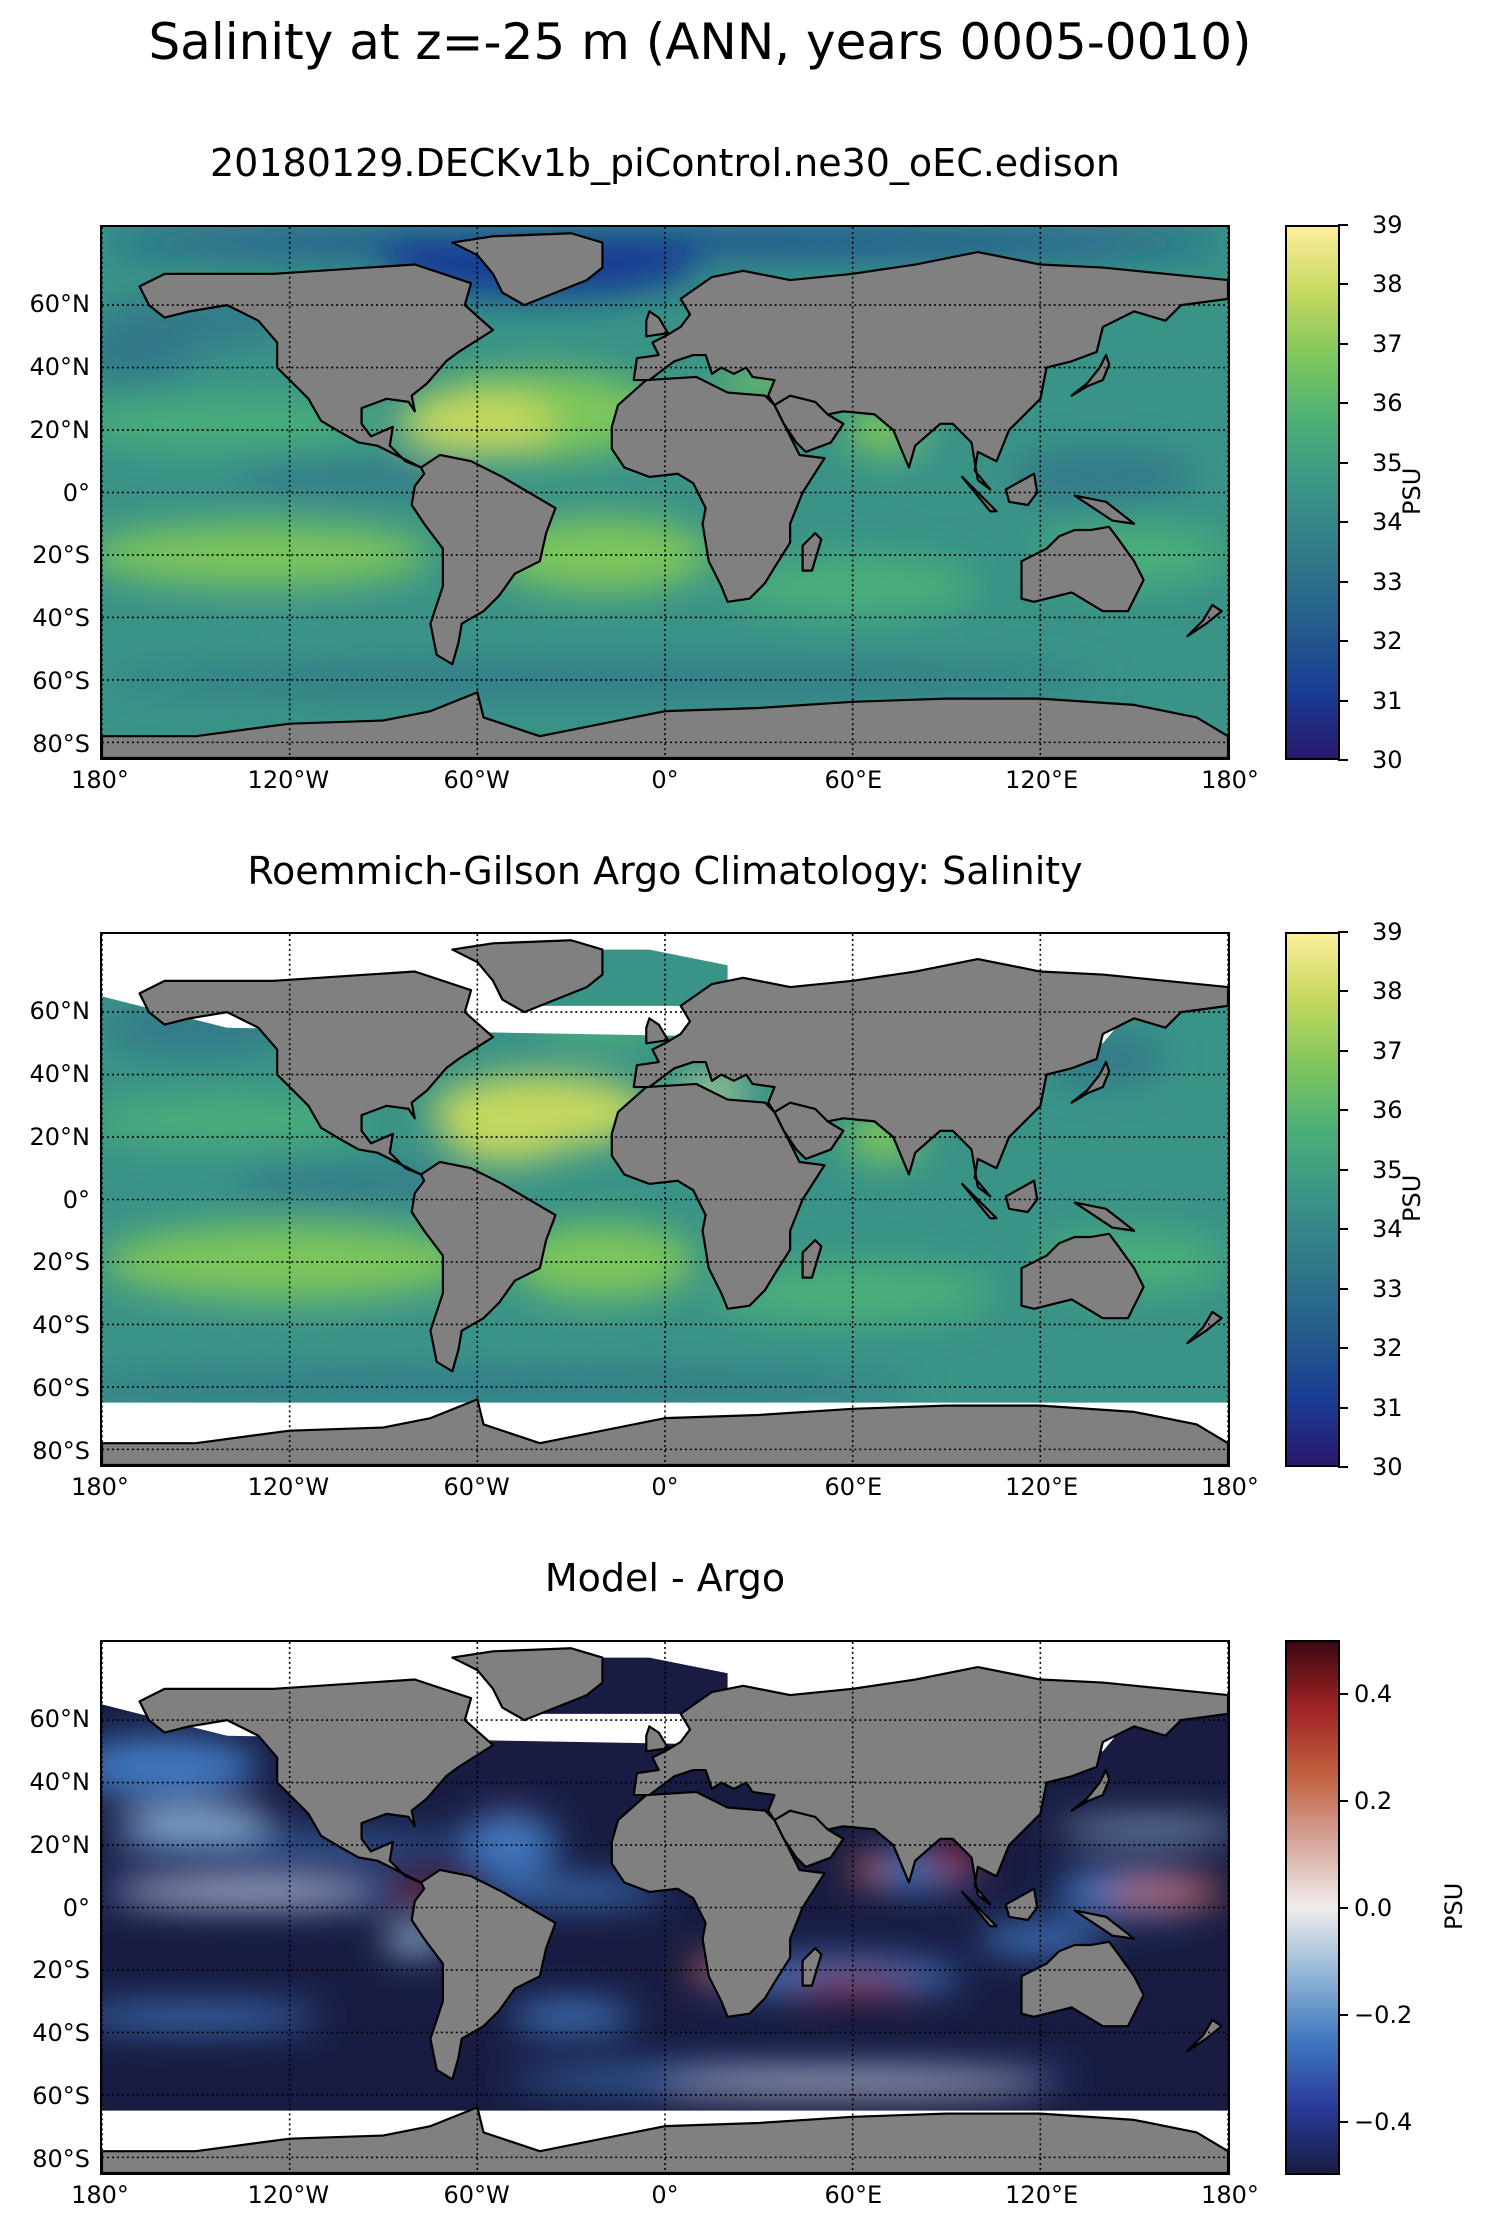 Image resolution: width=1487 pixels, height=2235 pixels. I want to click on land-greenland, so click(527, 1684).